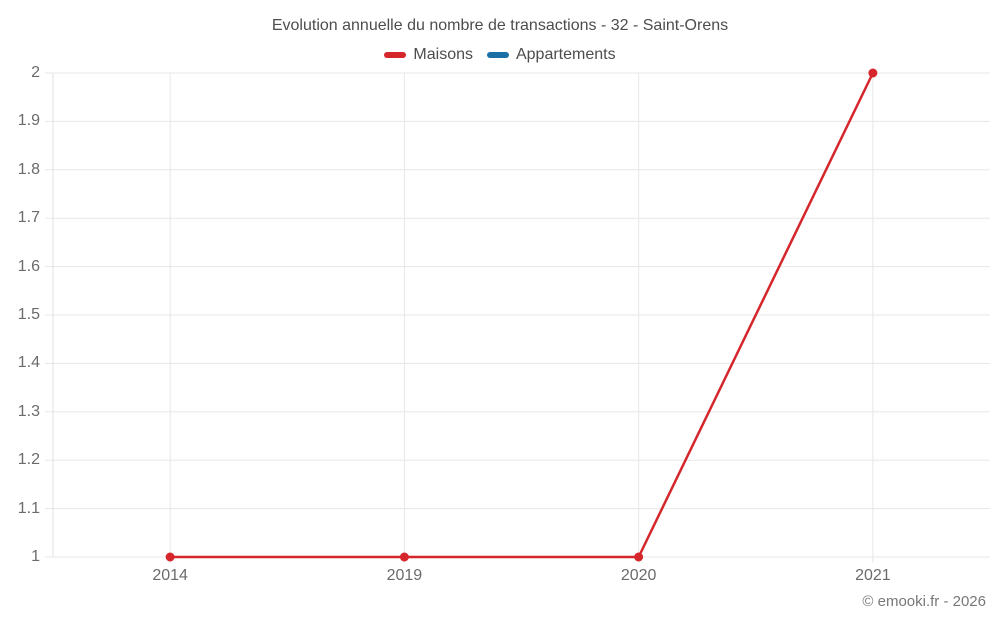 The height and width of the screenshot is (625, 1000). Describe the element at coordinates (565, 54) in the screenshot. I see `legend-label-appartements: Appartements` at that location.